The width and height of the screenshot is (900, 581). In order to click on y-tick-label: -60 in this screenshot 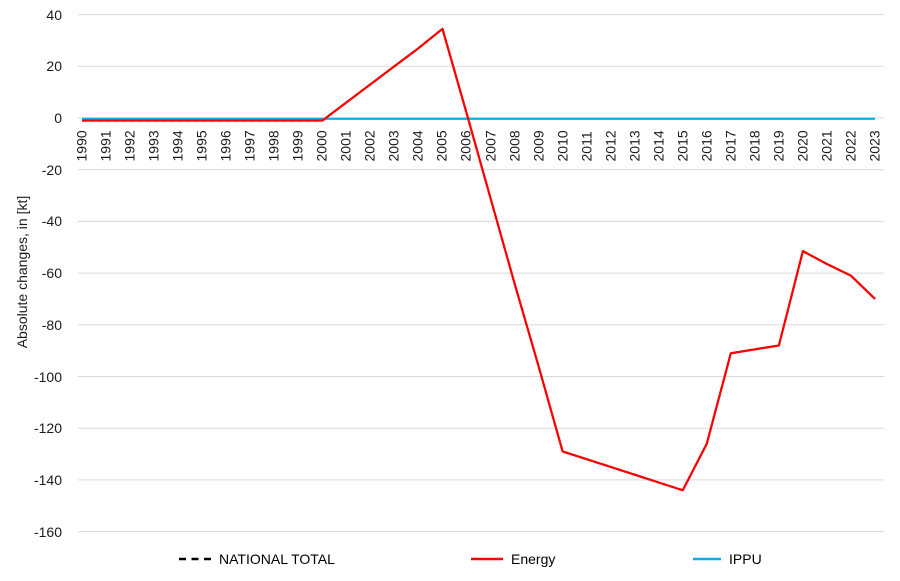, I will do `click(51, 273)`.